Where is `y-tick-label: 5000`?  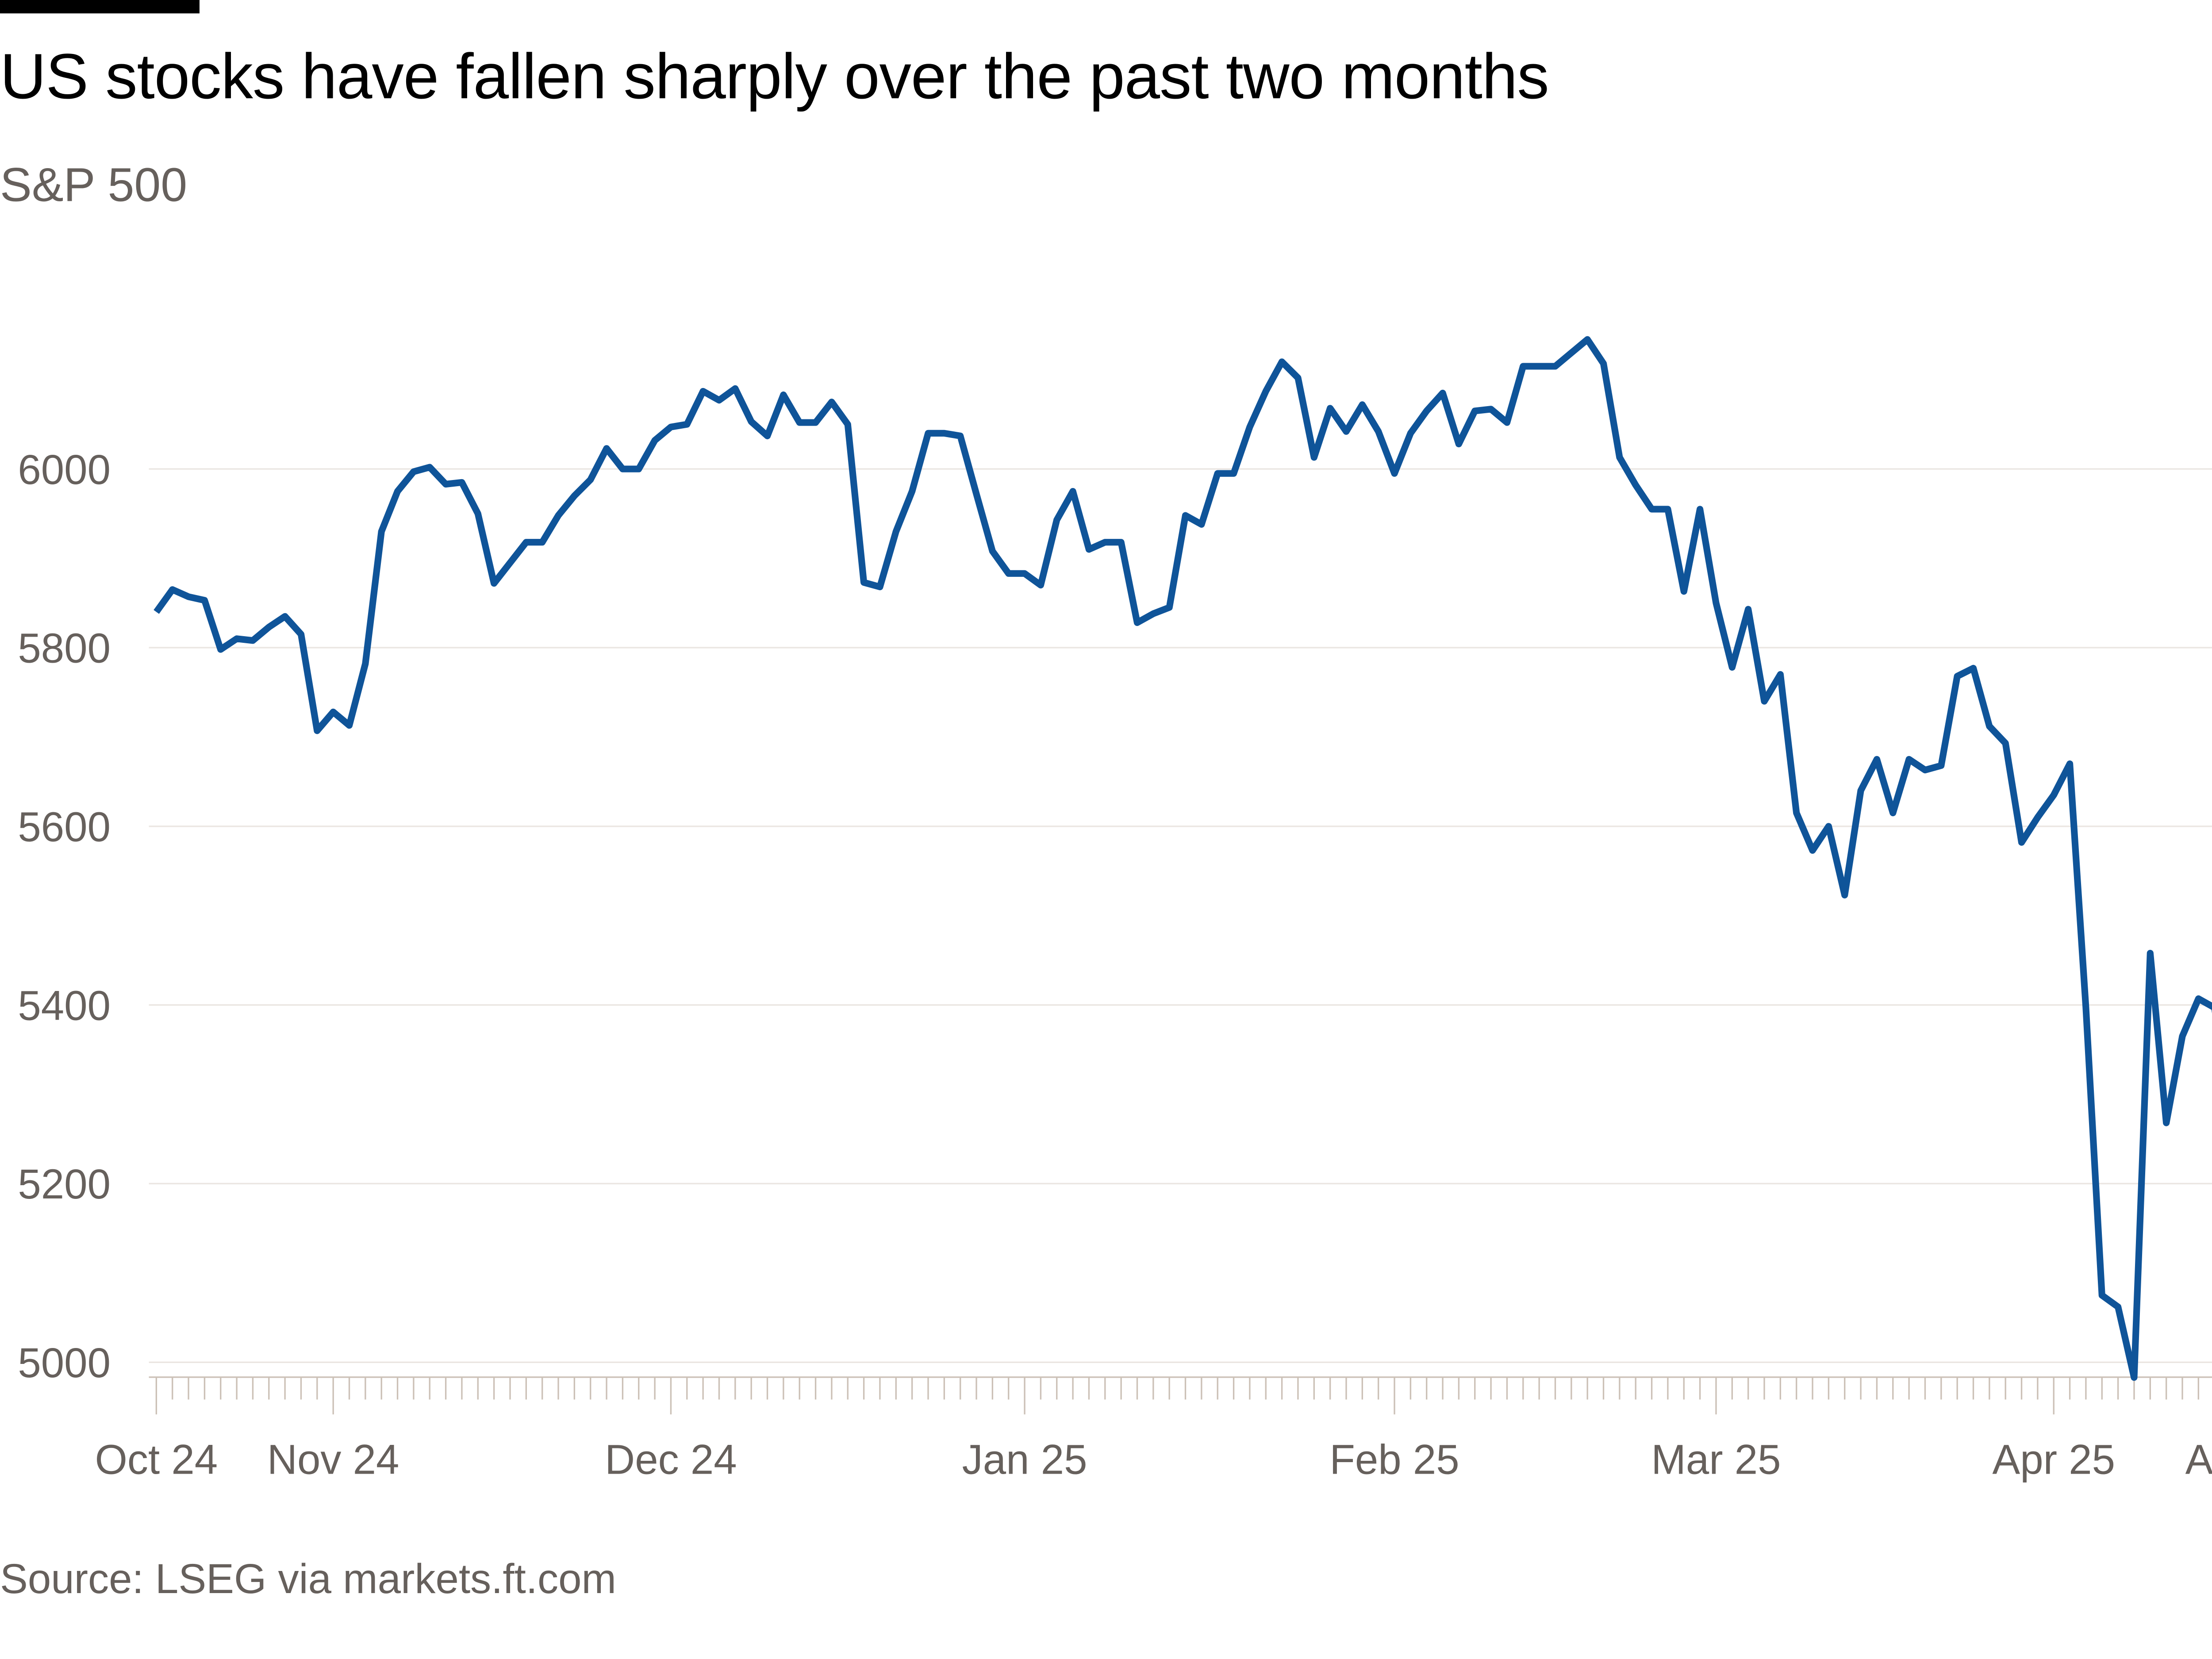
y-tick-label: 5000 is located at coordinates (64, 1363).